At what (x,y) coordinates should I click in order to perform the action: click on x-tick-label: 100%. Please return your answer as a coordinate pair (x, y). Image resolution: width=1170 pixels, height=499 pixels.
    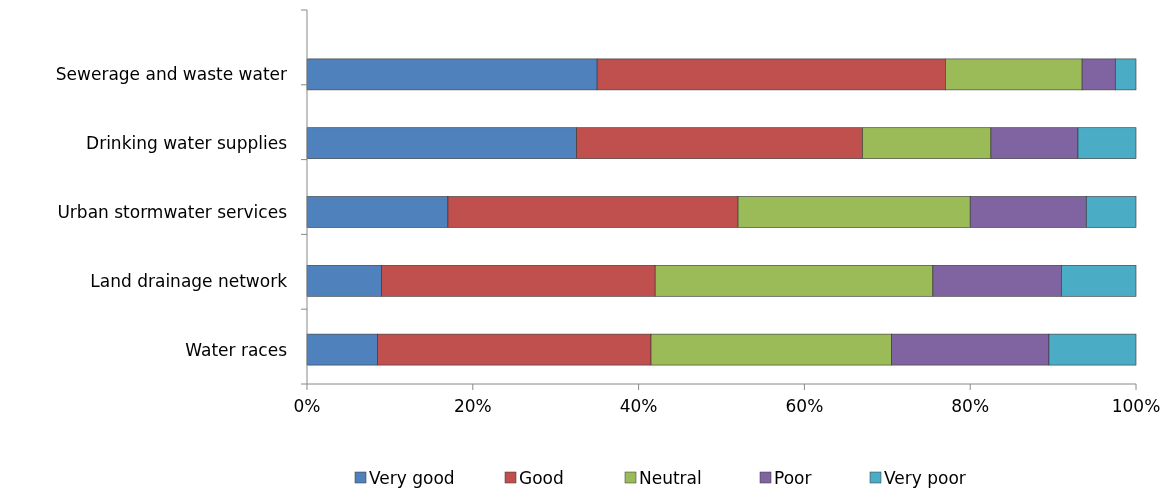
    Looking at the image, I should click on (1136, 406).